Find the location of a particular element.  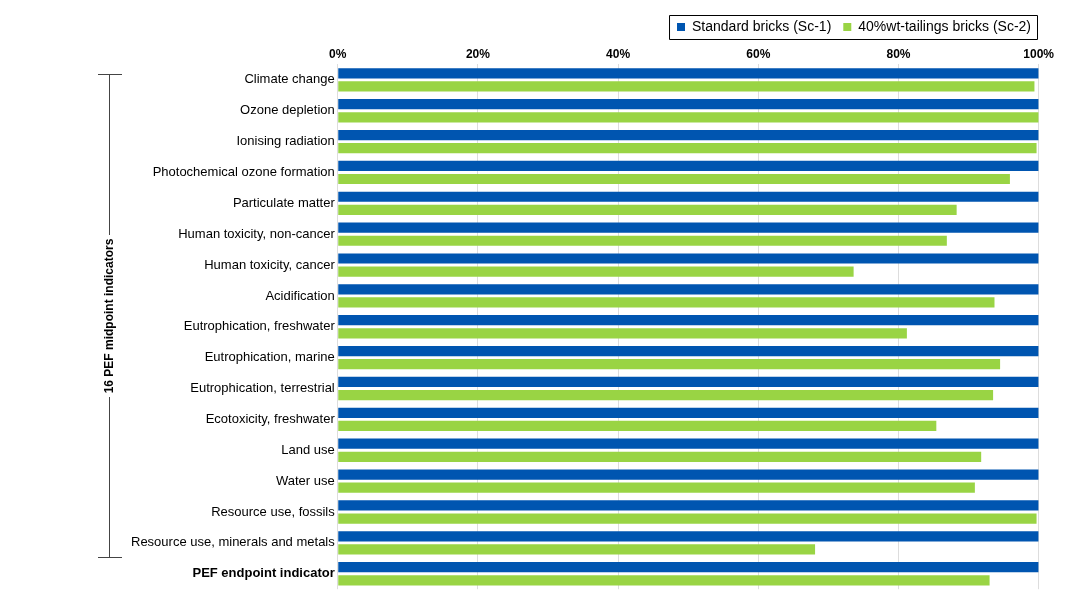

x-tick-label: 80% is located at coordinates (898, 53).